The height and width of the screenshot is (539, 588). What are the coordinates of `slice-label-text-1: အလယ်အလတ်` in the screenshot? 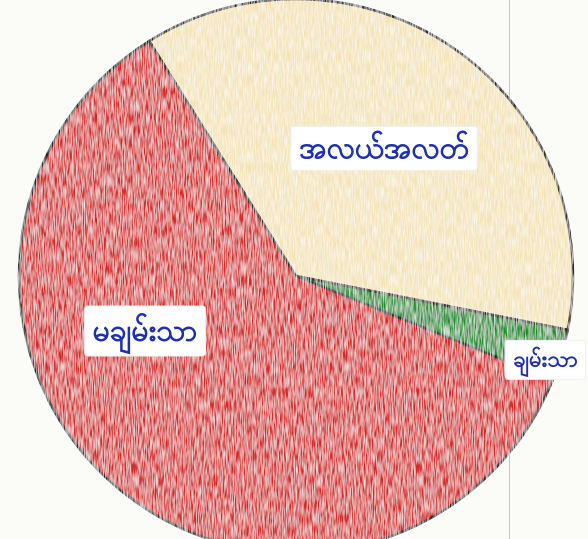 It's located at (384, 148).